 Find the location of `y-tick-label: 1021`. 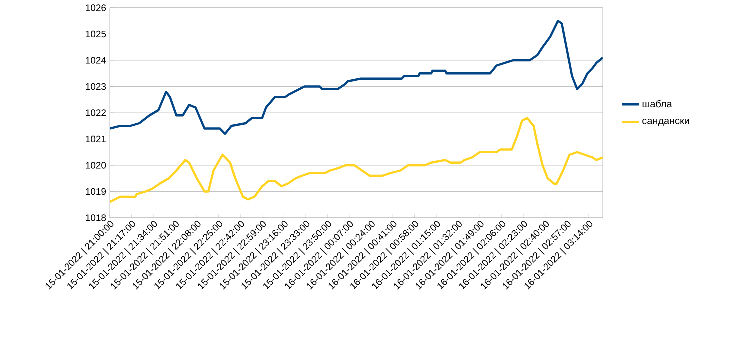

y-tick-label: 1021 is located at coordinates (96, 139).